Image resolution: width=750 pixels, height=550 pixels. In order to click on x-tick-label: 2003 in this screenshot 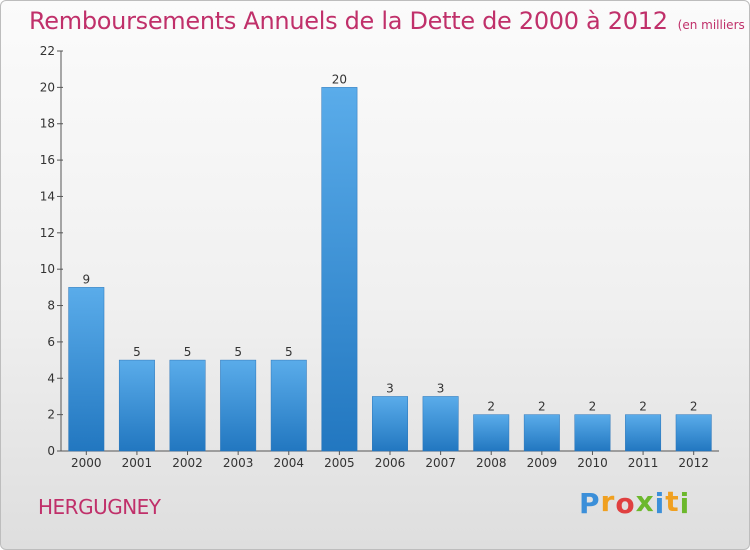, I will do `click(238, 463)`.